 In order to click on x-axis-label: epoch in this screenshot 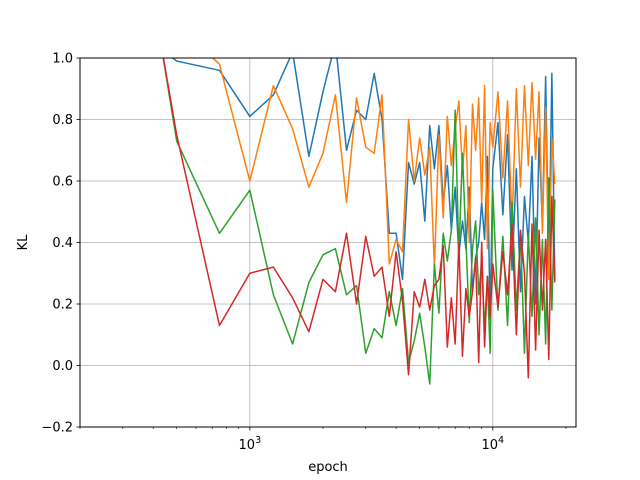, I will do `click(328, 467)`.